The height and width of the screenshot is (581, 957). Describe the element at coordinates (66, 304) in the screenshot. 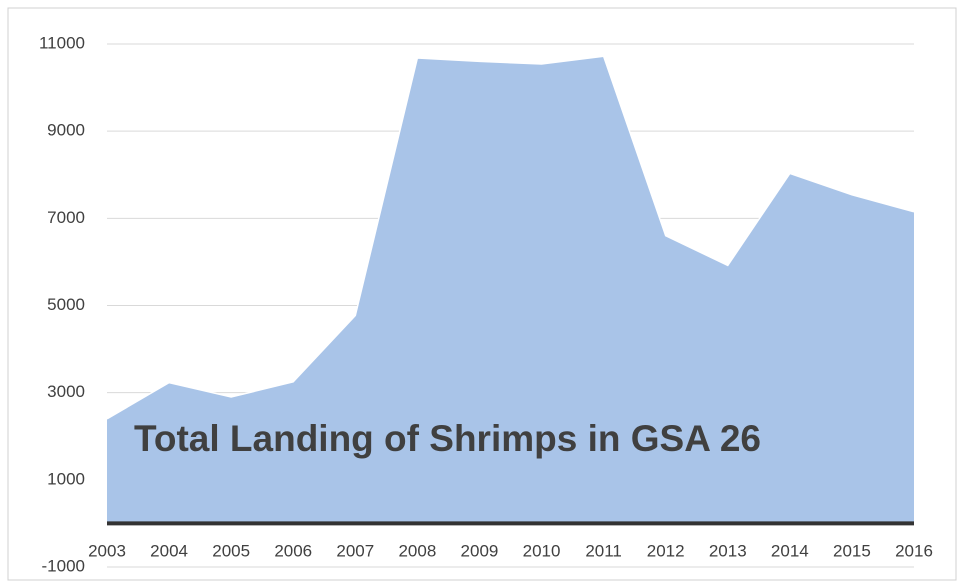

I see `y-tick-label: 5000` at that location.